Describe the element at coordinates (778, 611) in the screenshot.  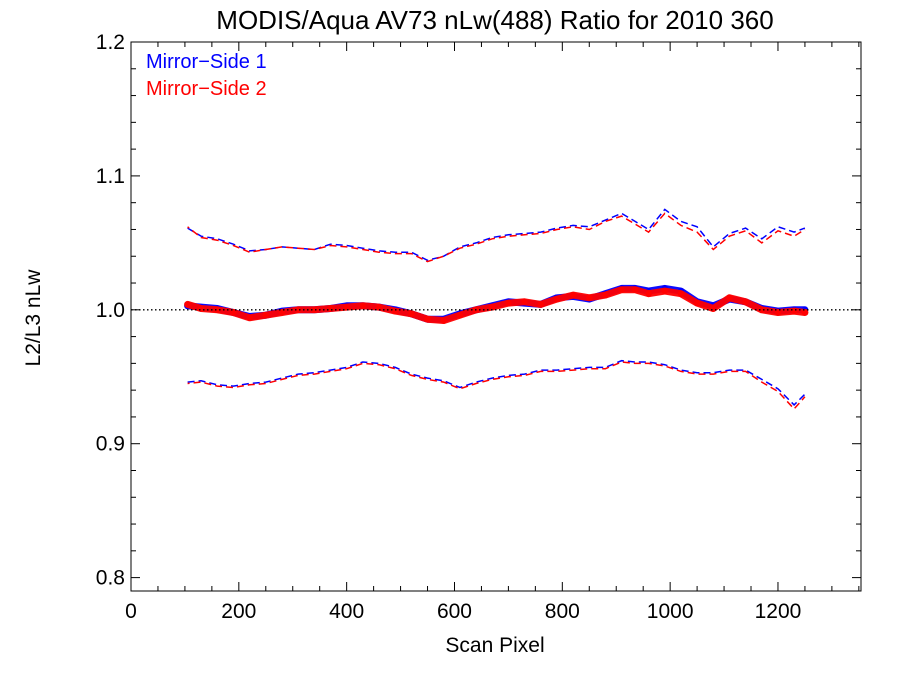
I see `x-tick-label: 1200` at that location.